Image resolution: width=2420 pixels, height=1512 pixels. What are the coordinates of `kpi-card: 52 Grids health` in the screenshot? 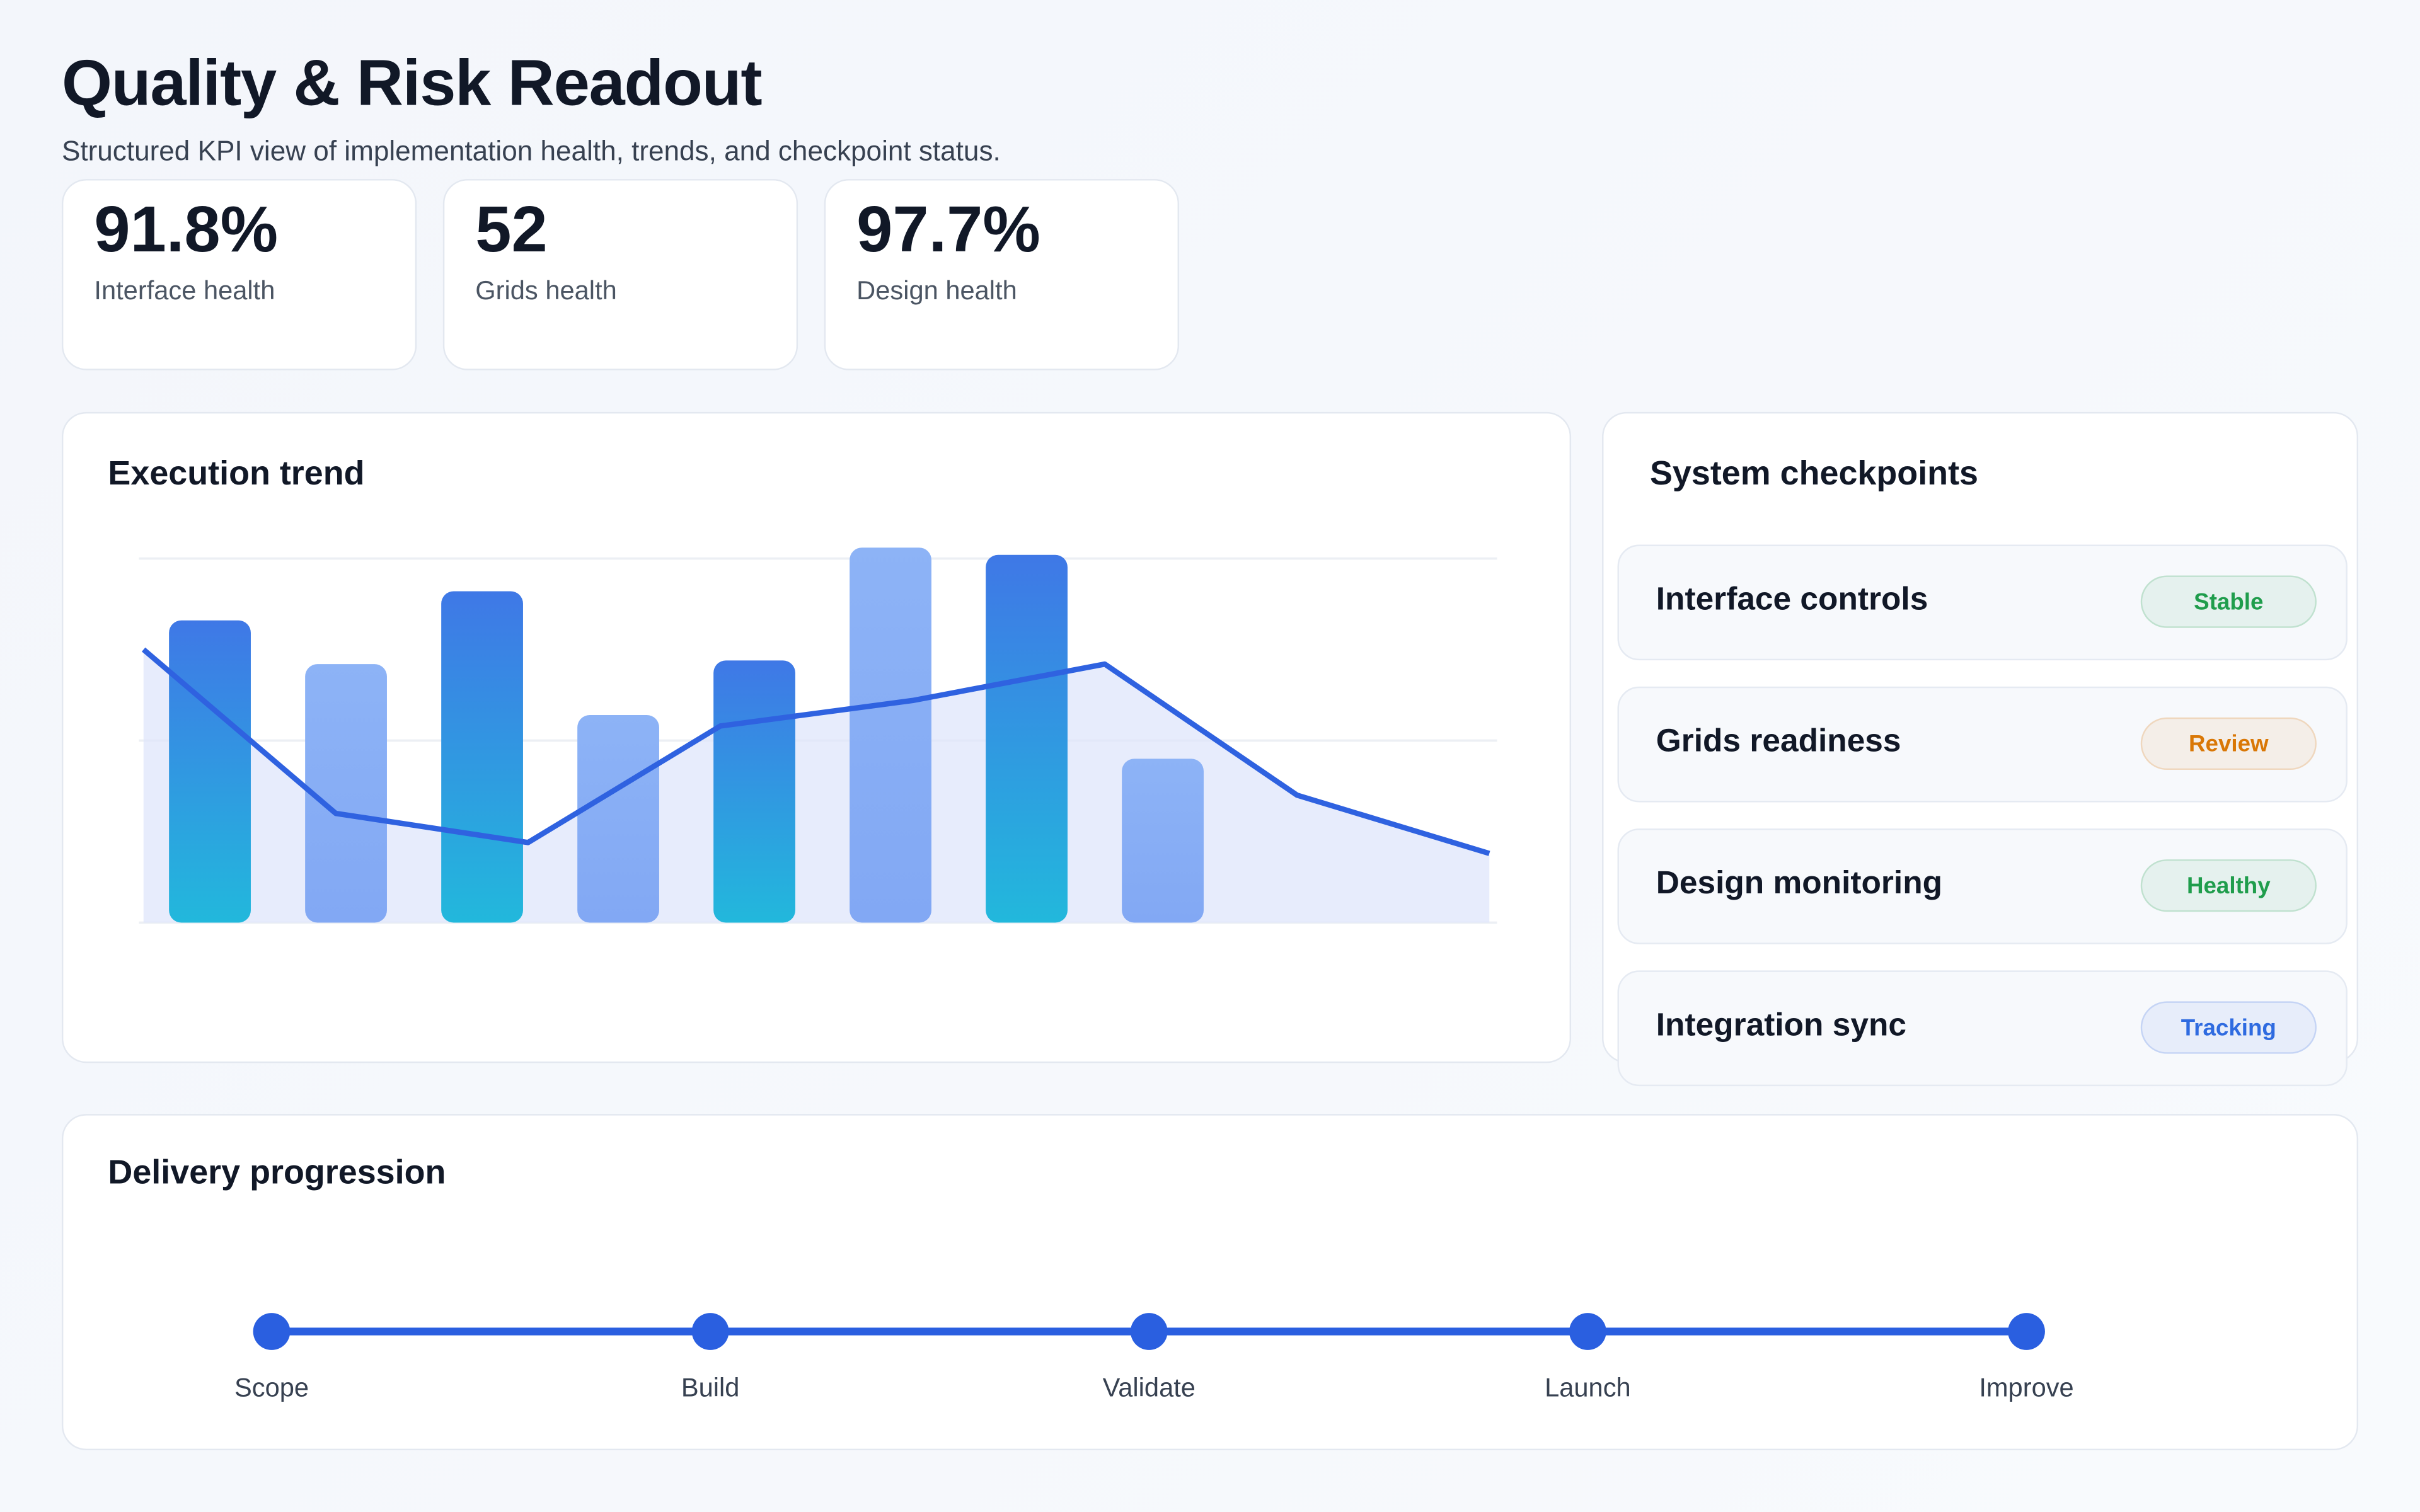 It's located at (620, 274).